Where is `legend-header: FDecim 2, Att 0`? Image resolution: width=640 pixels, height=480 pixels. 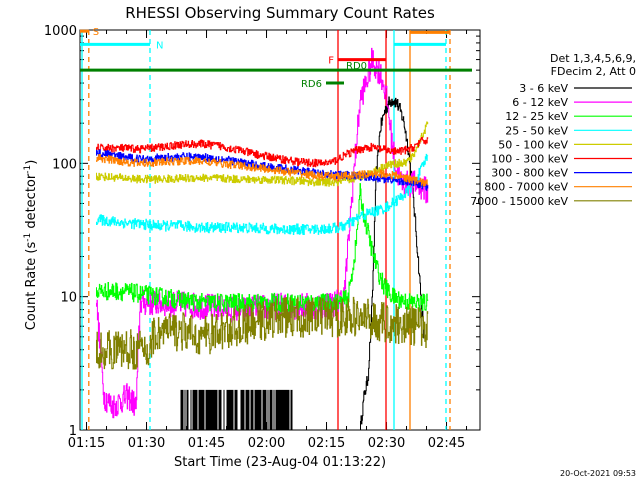
legend-header: FDecim 2, Att 0 is located at coordinates (593, 71).